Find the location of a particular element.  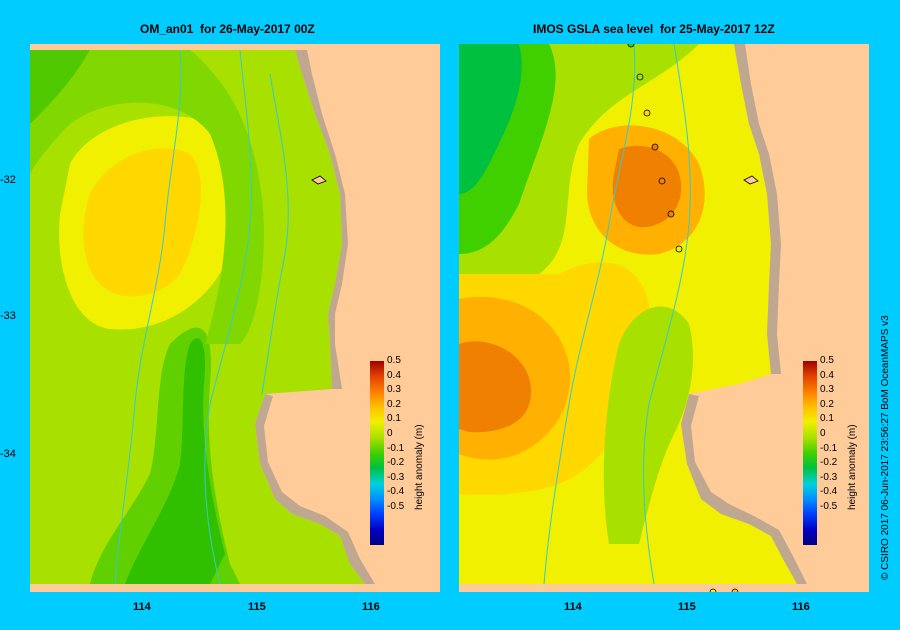

right-colorbar is located at coordinates (810, 453).